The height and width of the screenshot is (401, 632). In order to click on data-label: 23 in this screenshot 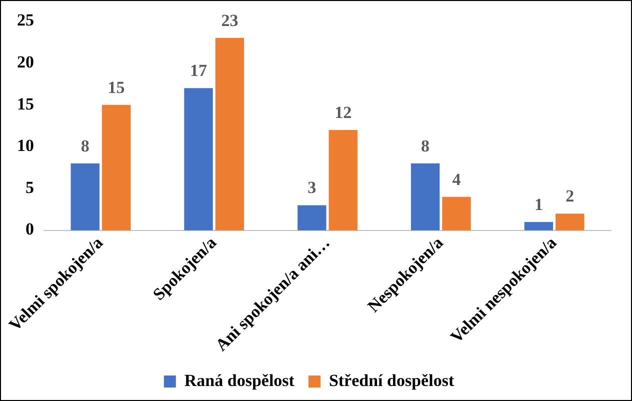, I will do `click(229, 20)`.